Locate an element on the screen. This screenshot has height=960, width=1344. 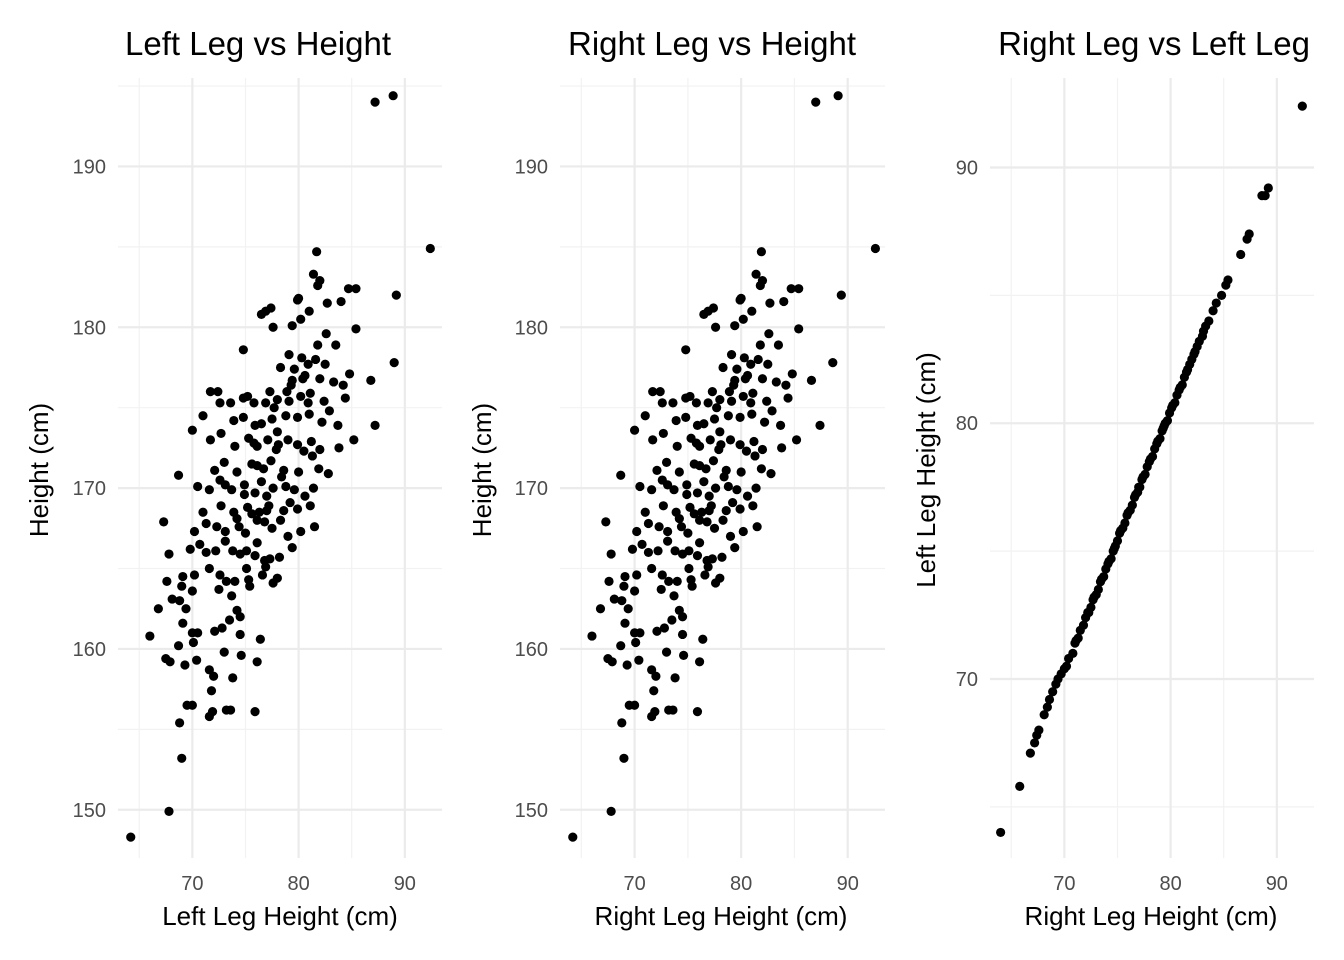
y-tick-label: 170 is located at coordinates (531, 489).